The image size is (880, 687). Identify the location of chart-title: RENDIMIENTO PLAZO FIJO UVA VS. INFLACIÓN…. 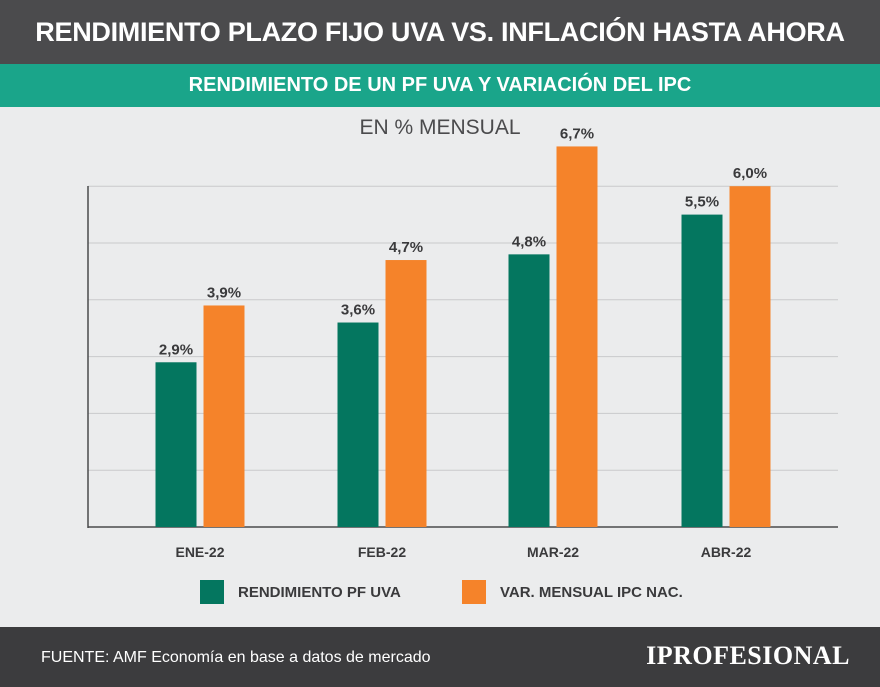
(440, 31).